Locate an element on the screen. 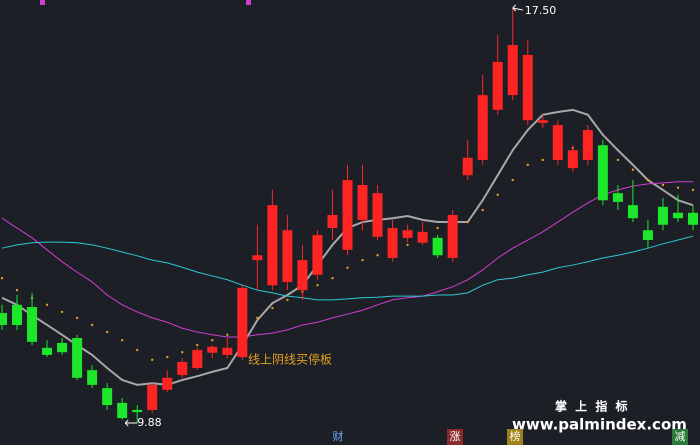  low-label: 9.88 is located at coordinates (149, 422).